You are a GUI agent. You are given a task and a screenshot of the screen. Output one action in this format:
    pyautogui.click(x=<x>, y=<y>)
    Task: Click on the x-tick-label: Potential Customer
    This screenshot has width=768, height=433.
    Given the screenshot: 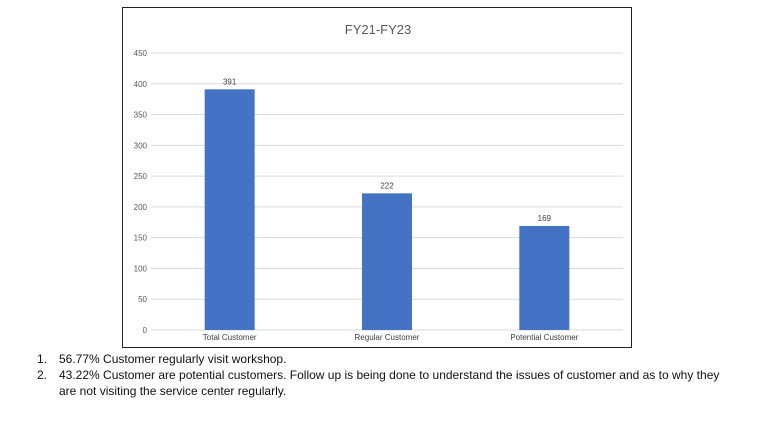 What is the action you would take?
    pyautogui.click(x=544, y=337)
    